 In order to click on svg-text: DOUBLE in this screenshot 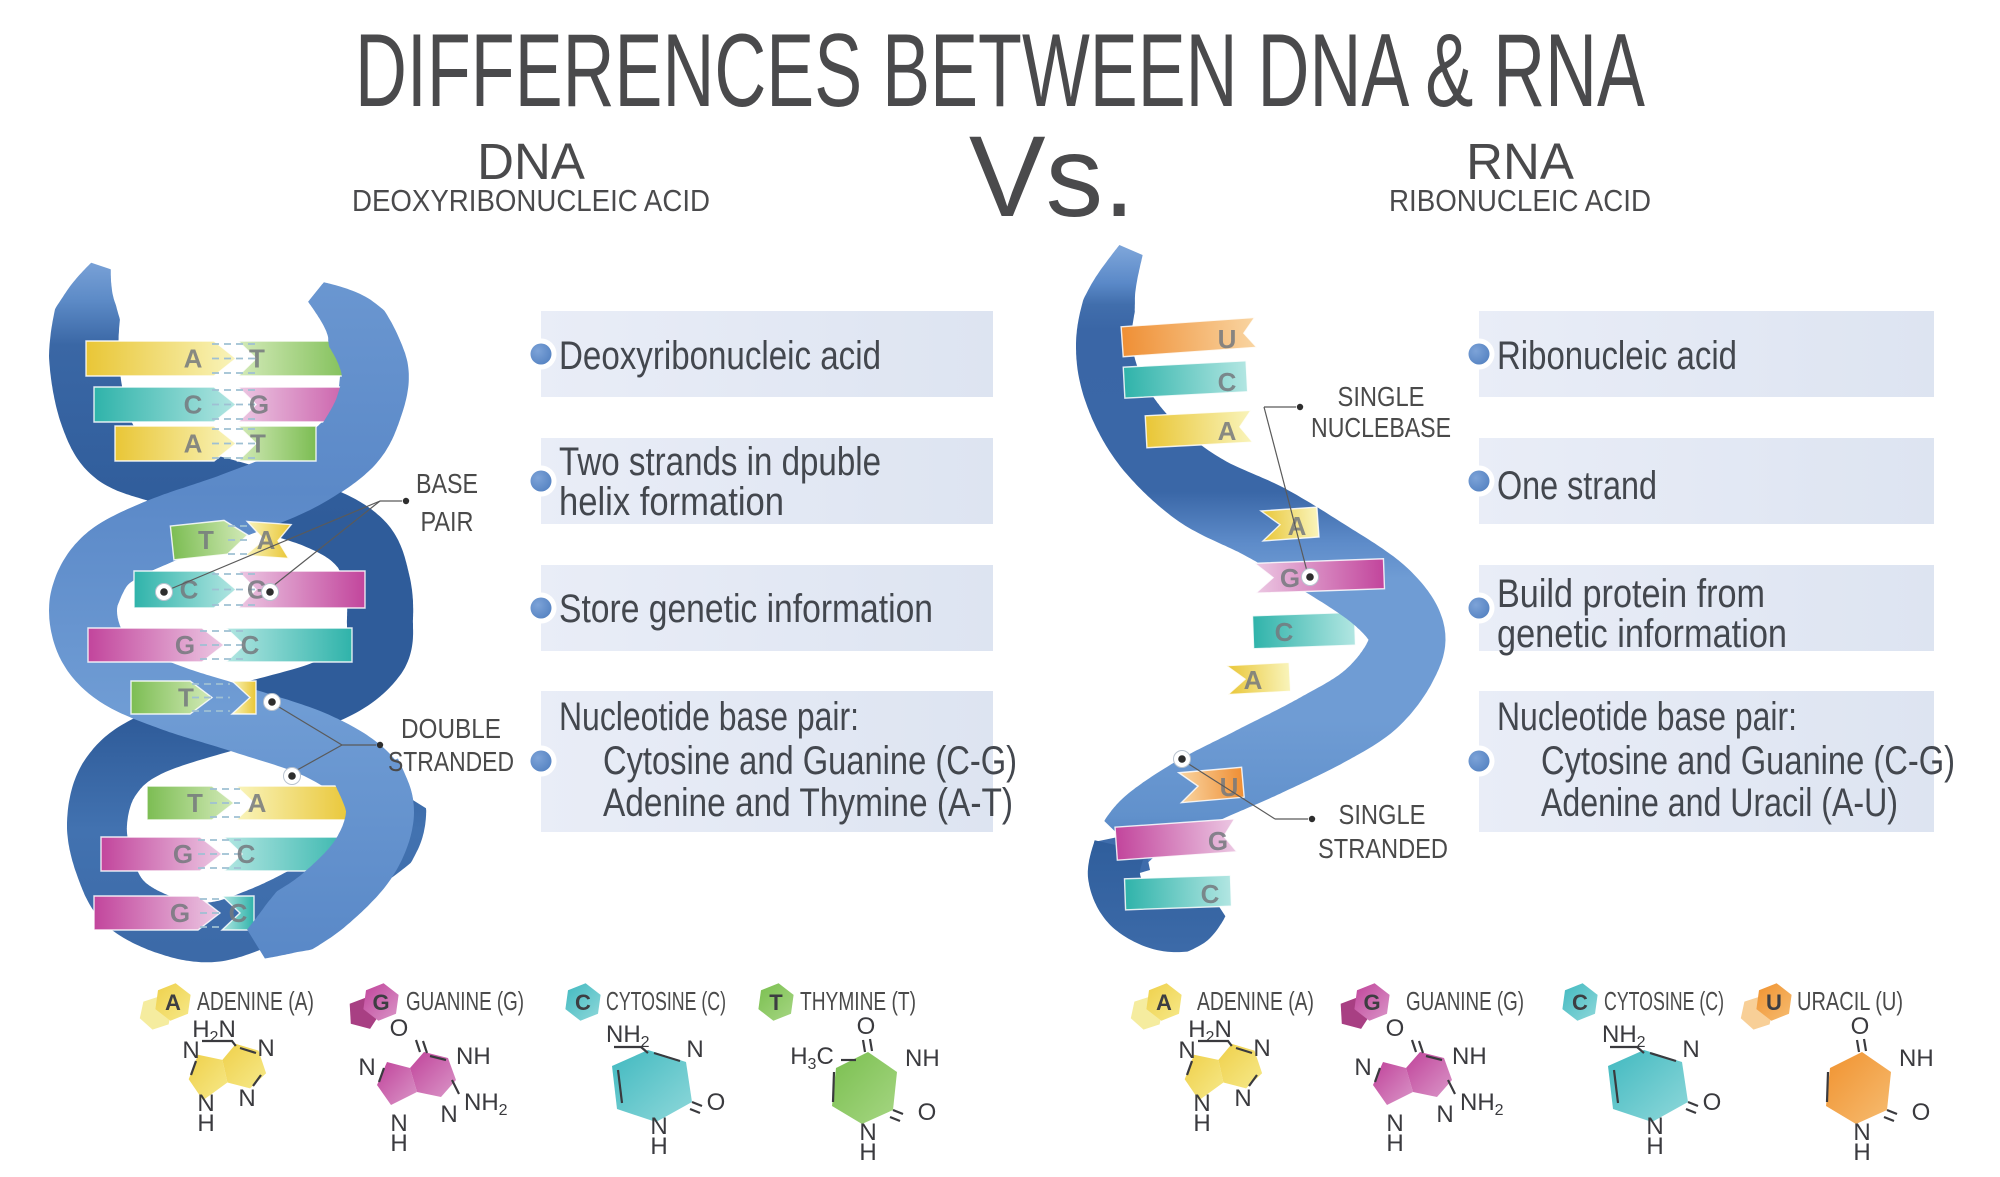, I will do `click(451, 728)`.